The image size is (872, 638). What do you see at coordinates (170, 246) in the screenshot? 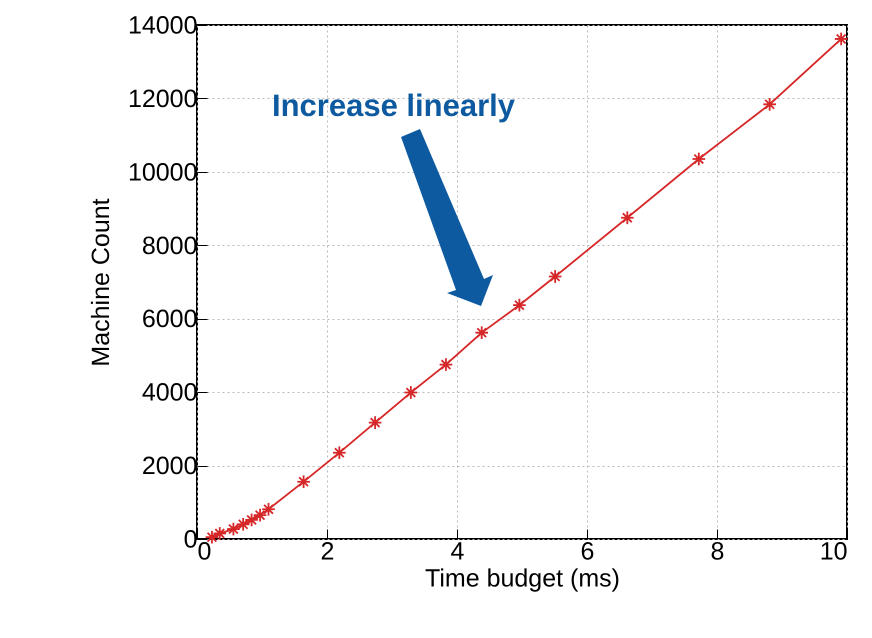
I see `y-tick-label: 8000` at bounding box center [170, 246].